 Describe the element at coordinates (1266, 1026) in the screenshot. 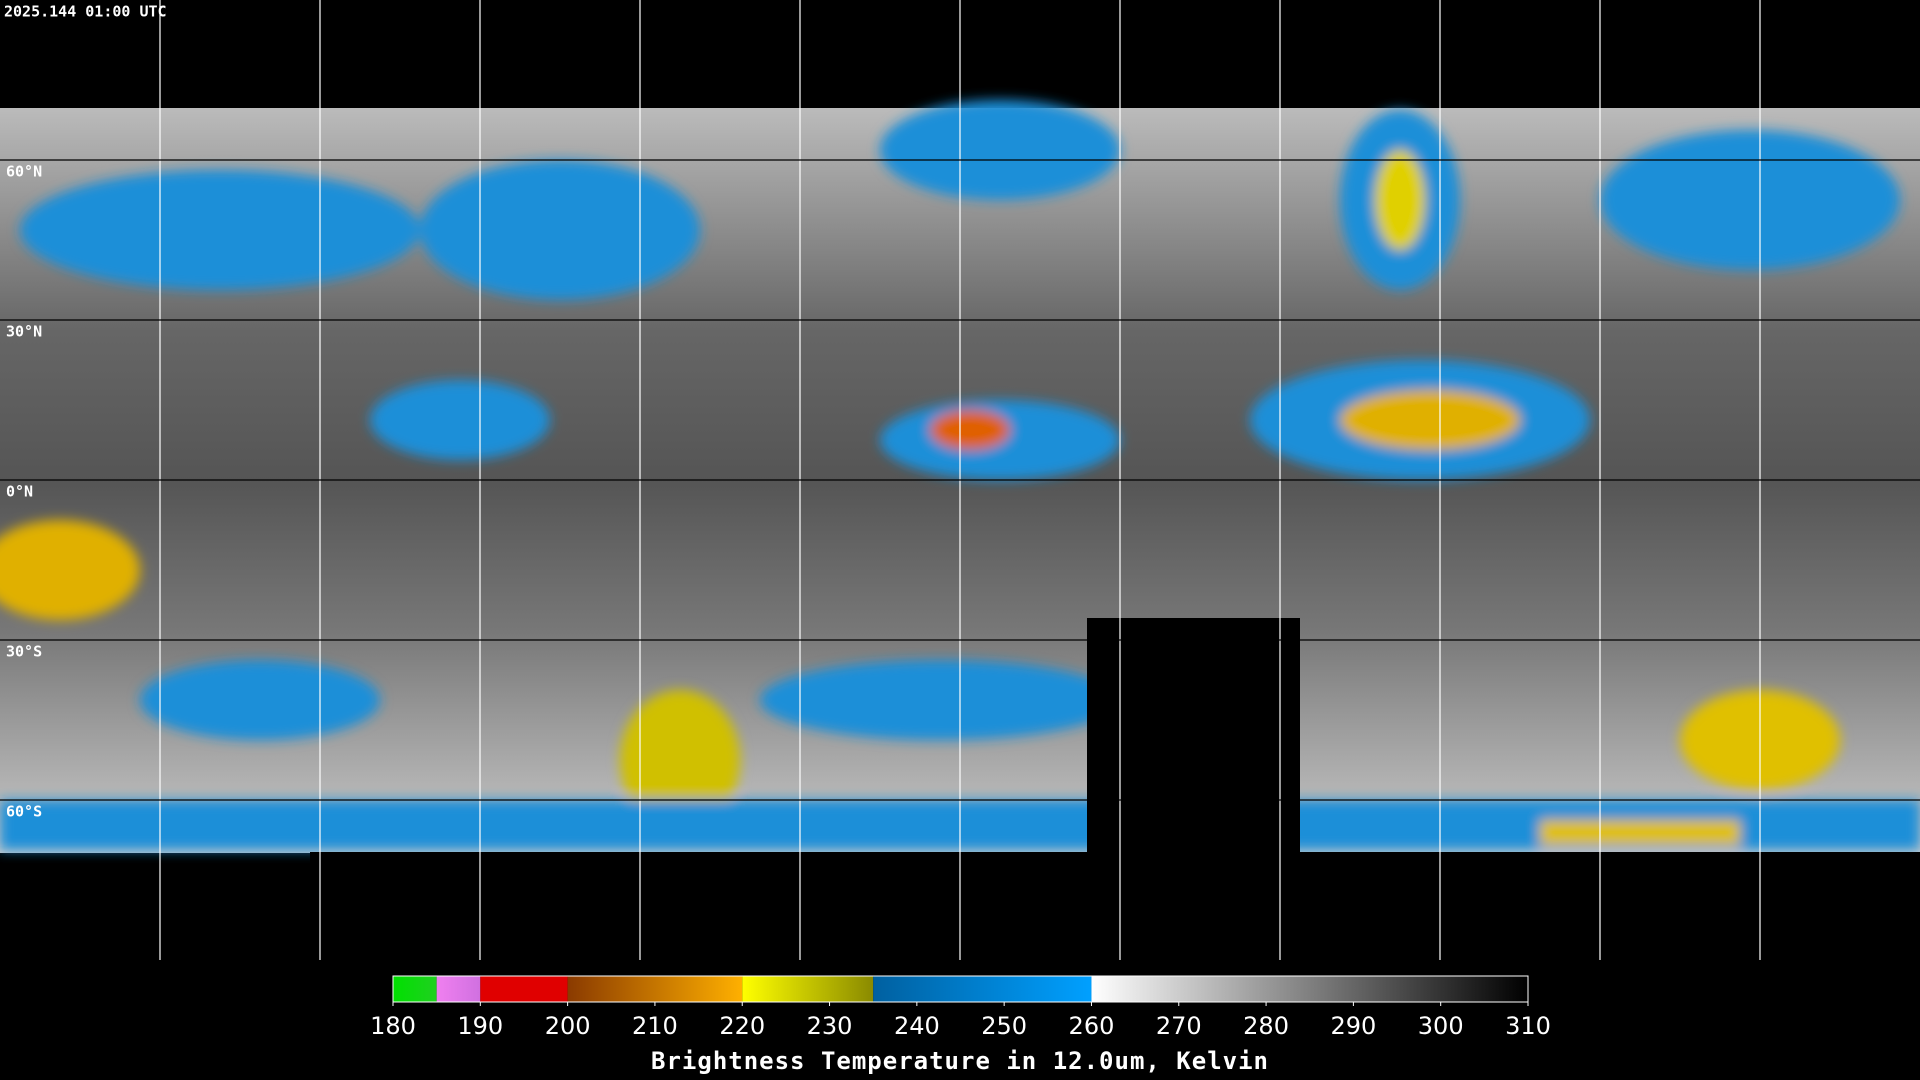

I see `colorbar-tick-label: 280` at that location.